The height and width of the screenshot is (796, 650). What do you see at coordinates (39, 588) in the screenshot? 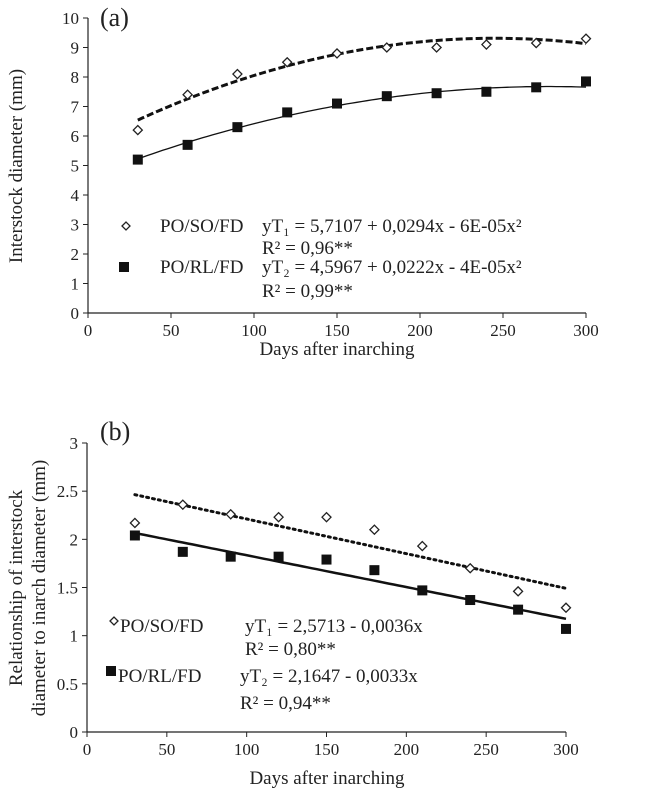
I see `y-axis-label-line-2: diameter to inarch diameter (mm)` at bounding box center [39, 588].